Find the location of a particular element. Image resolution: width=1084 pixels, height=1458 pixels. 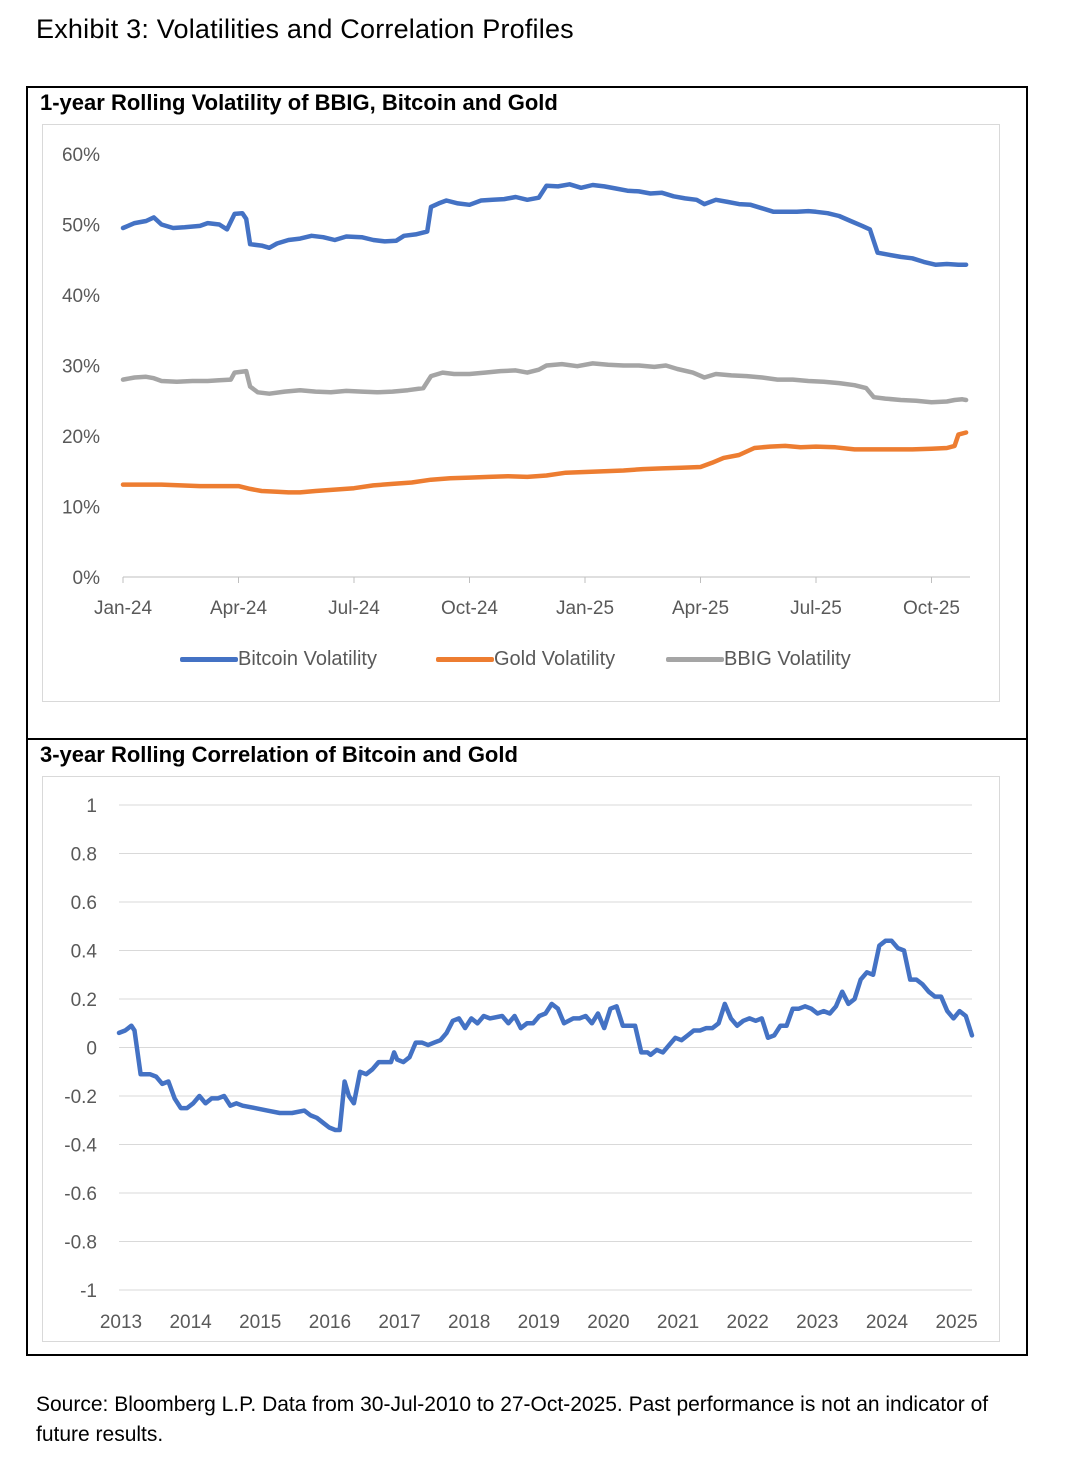

legend-item-bitcoin: Bitcoin Volatility is located at coordinates (278, 659).